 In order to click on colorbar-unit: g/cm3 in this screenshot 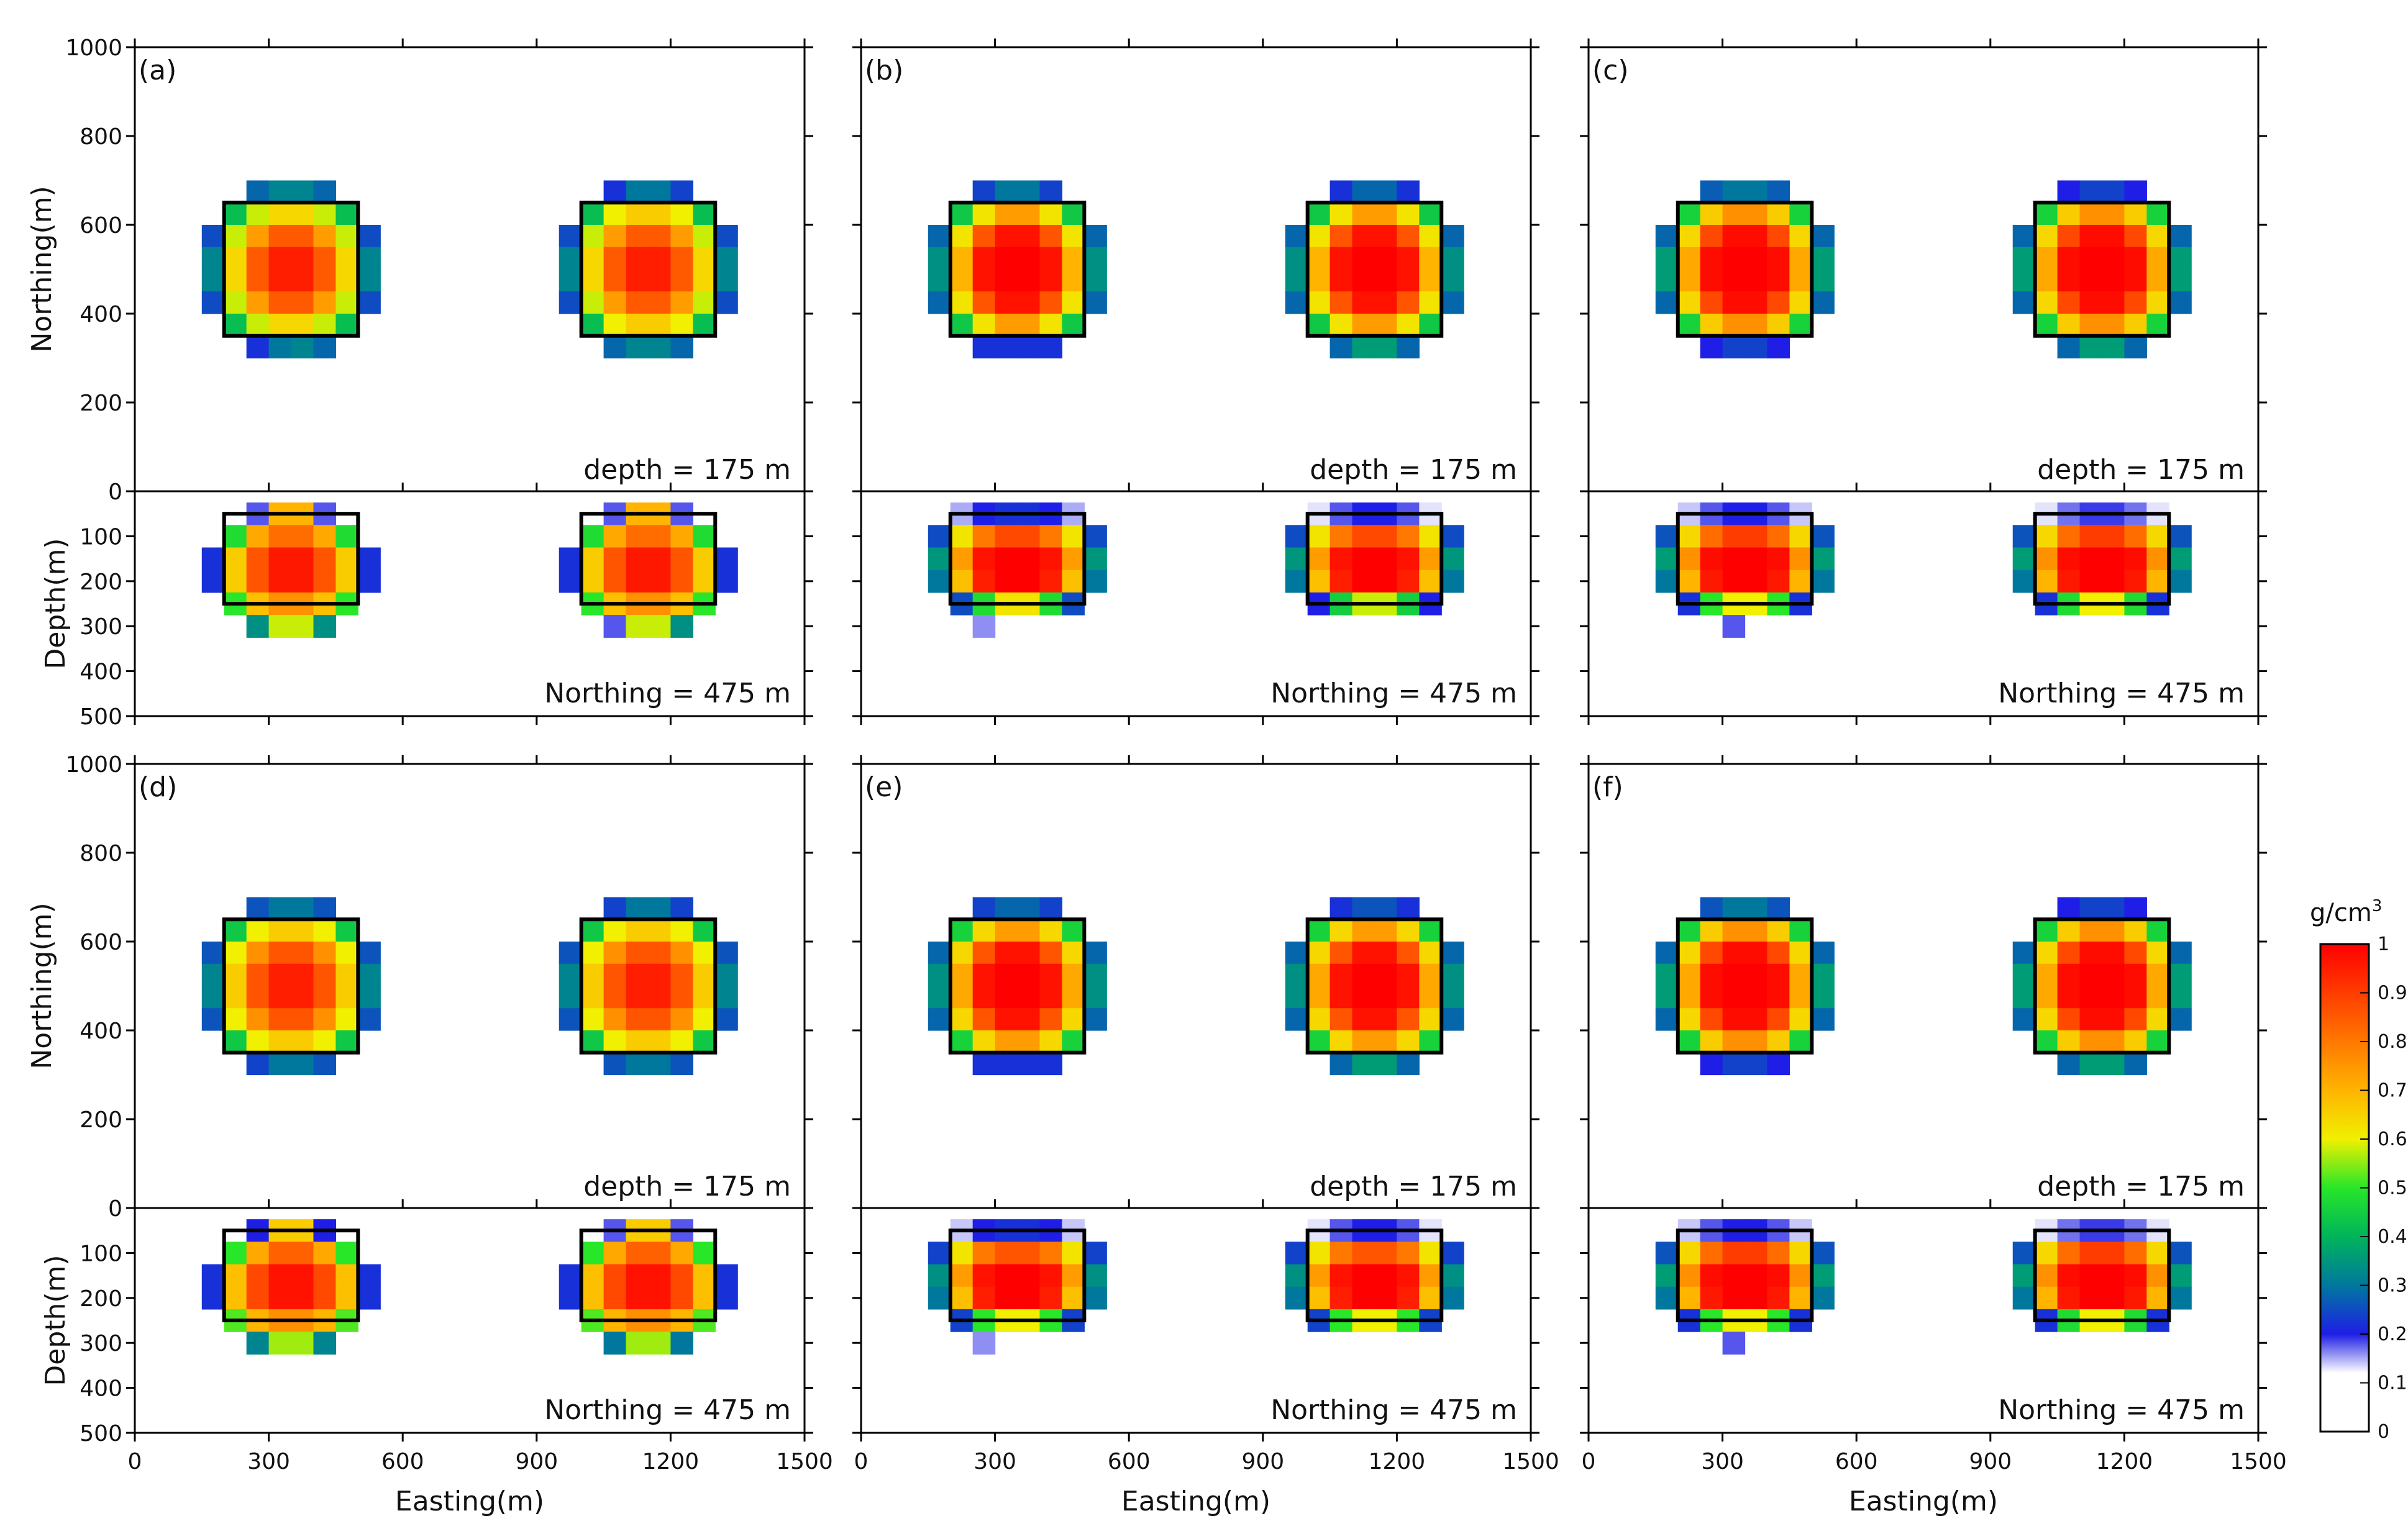, I will do `click(2346, 912)`.